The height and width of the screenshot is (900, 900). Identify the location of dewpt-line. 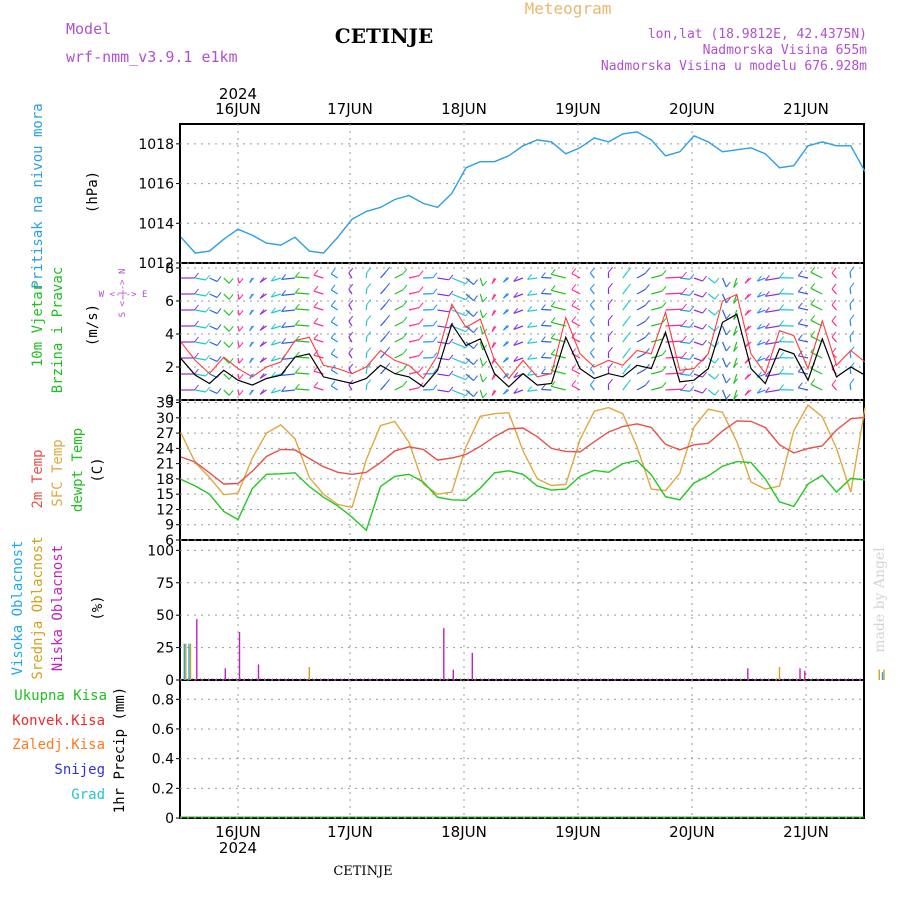
(523, 495).